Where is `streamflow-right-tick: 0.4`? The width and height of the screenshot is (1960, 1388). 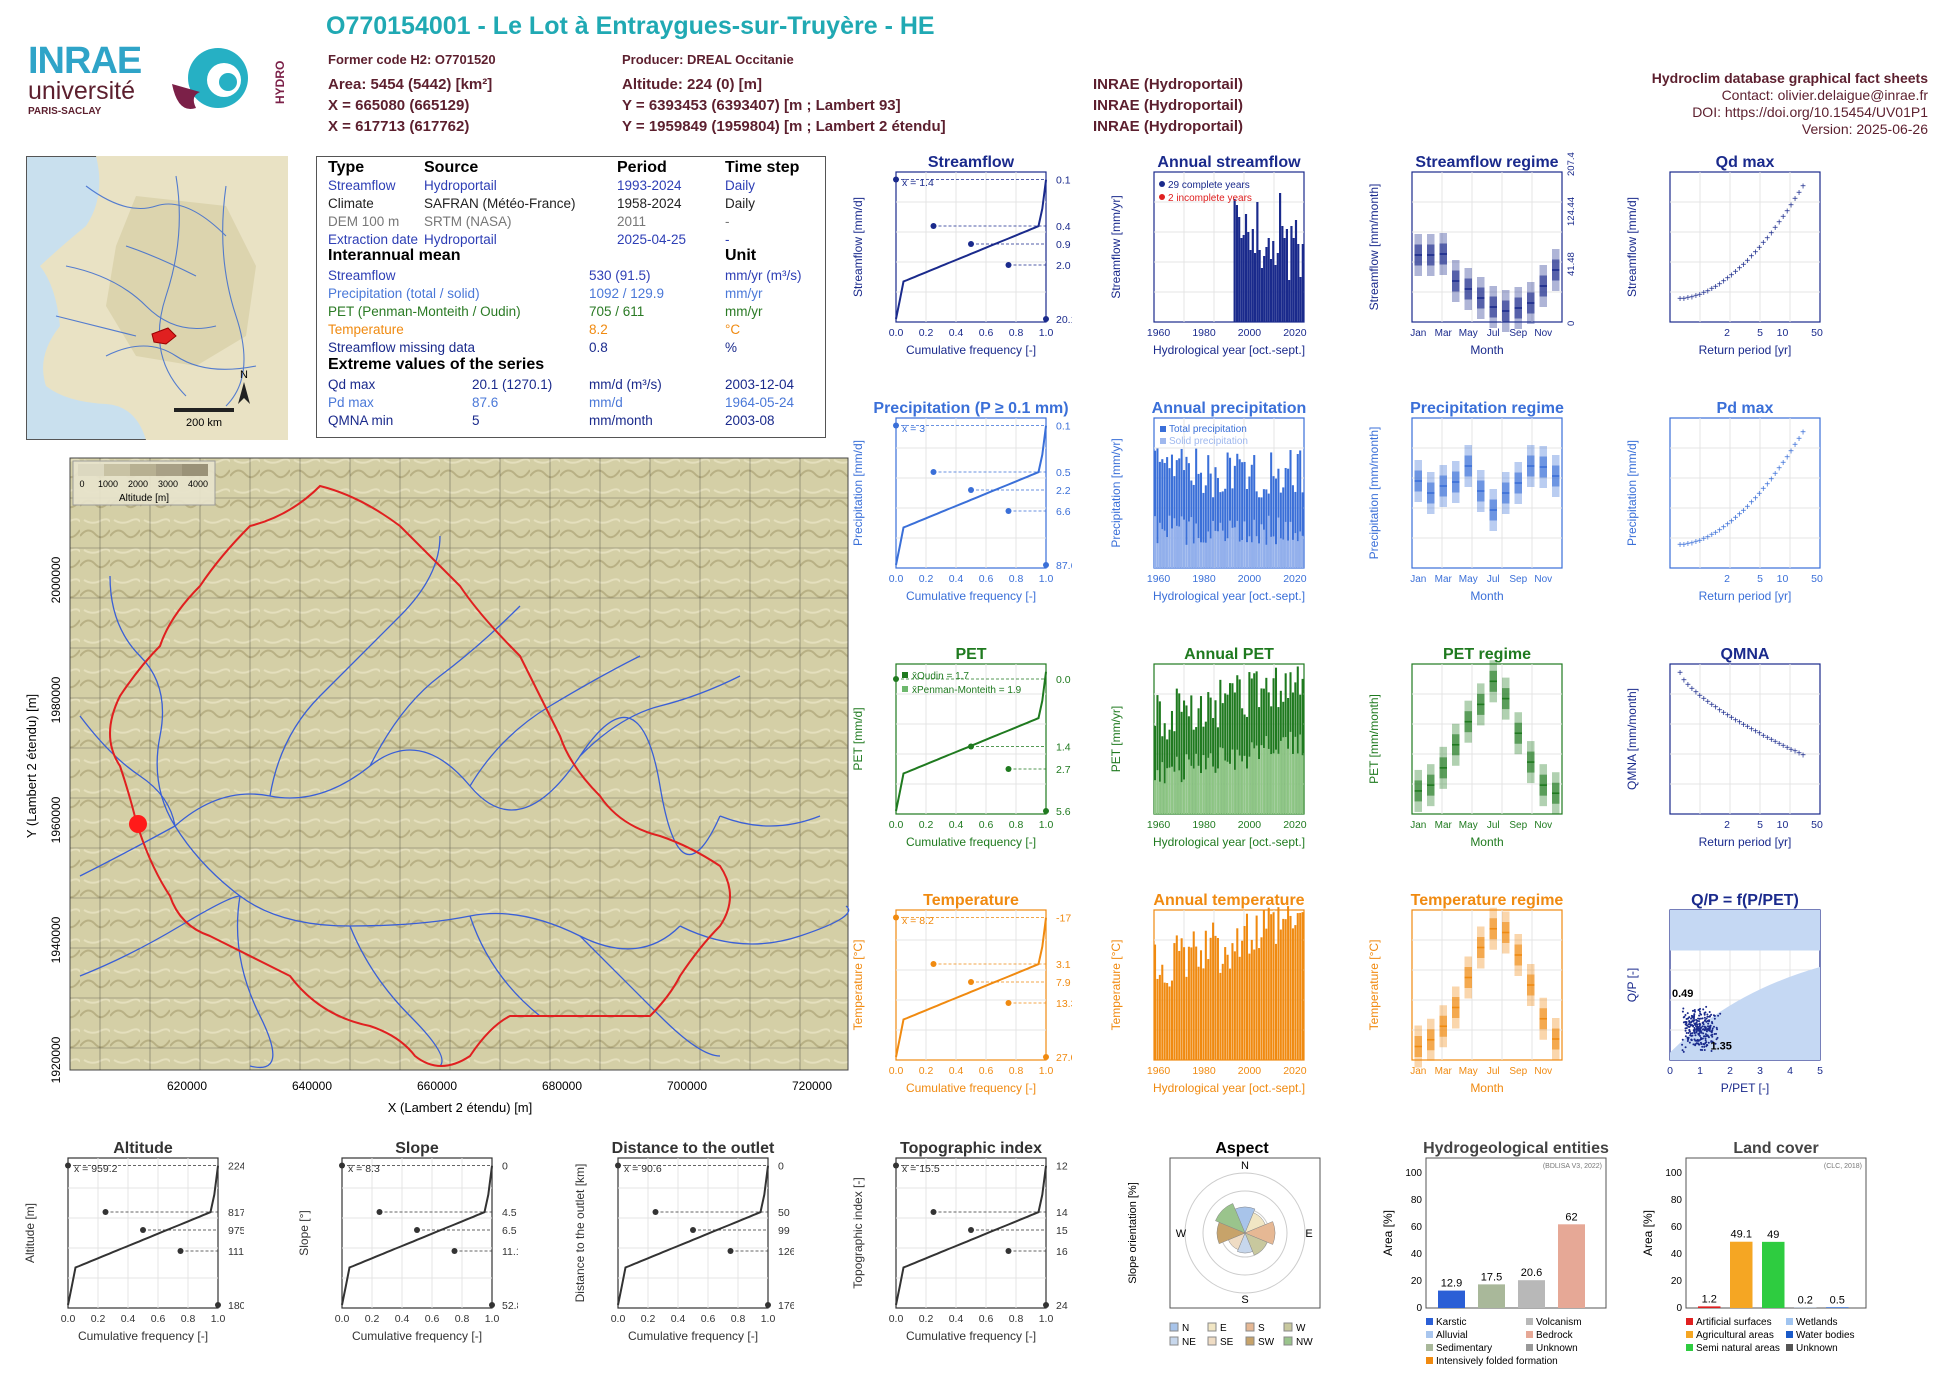
streamflow-right-tick: 0.4 is located at coordinates (1063, 227).